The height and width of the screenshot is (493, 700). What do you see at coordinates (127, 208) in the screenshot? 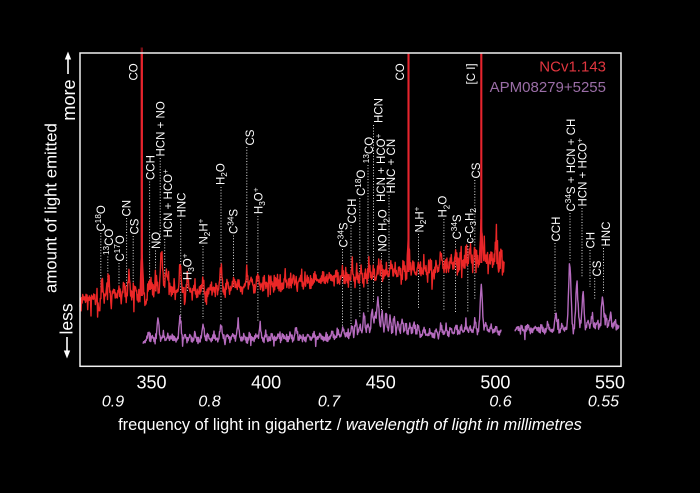
I see `svg-text: CN` at bounding box center [127, 208].